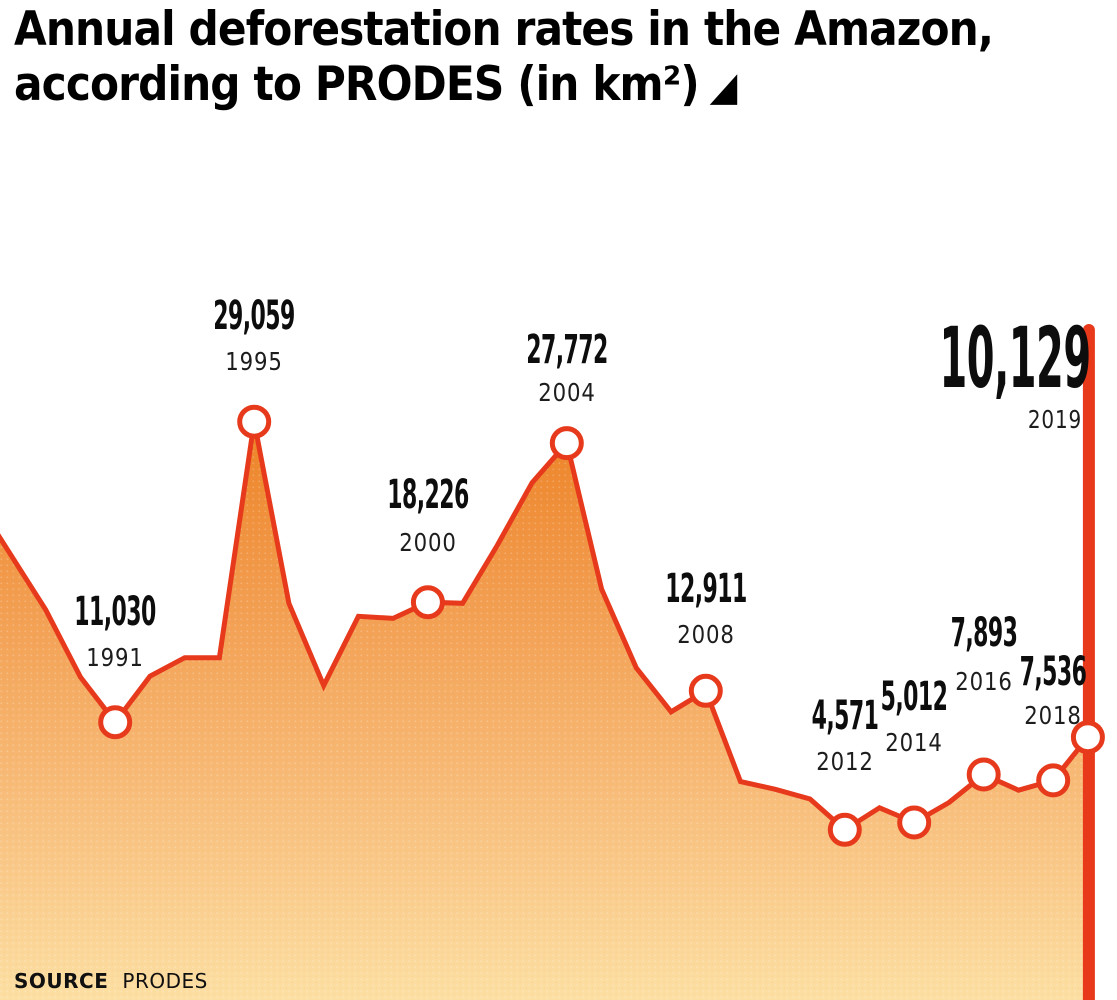 The width and height of the screenshot is (1117, 1000). Describe the element at coordinates (983, 774) in the screenshot. I see `data-point-marker-2016` at that location.